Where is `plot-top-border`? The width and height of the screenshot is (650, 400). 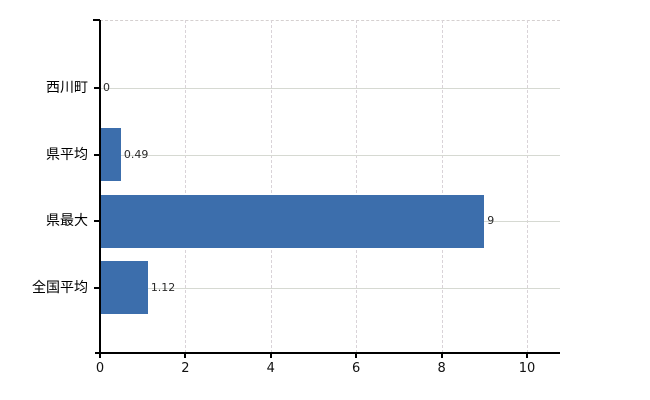 plot-top-border is located at coordinates (330, 20).